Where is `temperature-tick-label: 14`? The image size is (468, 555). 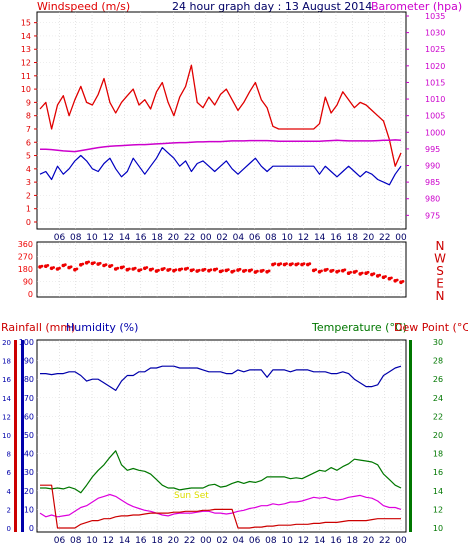
temperature-tick-label: 14 is located at coordinates (438, 491).